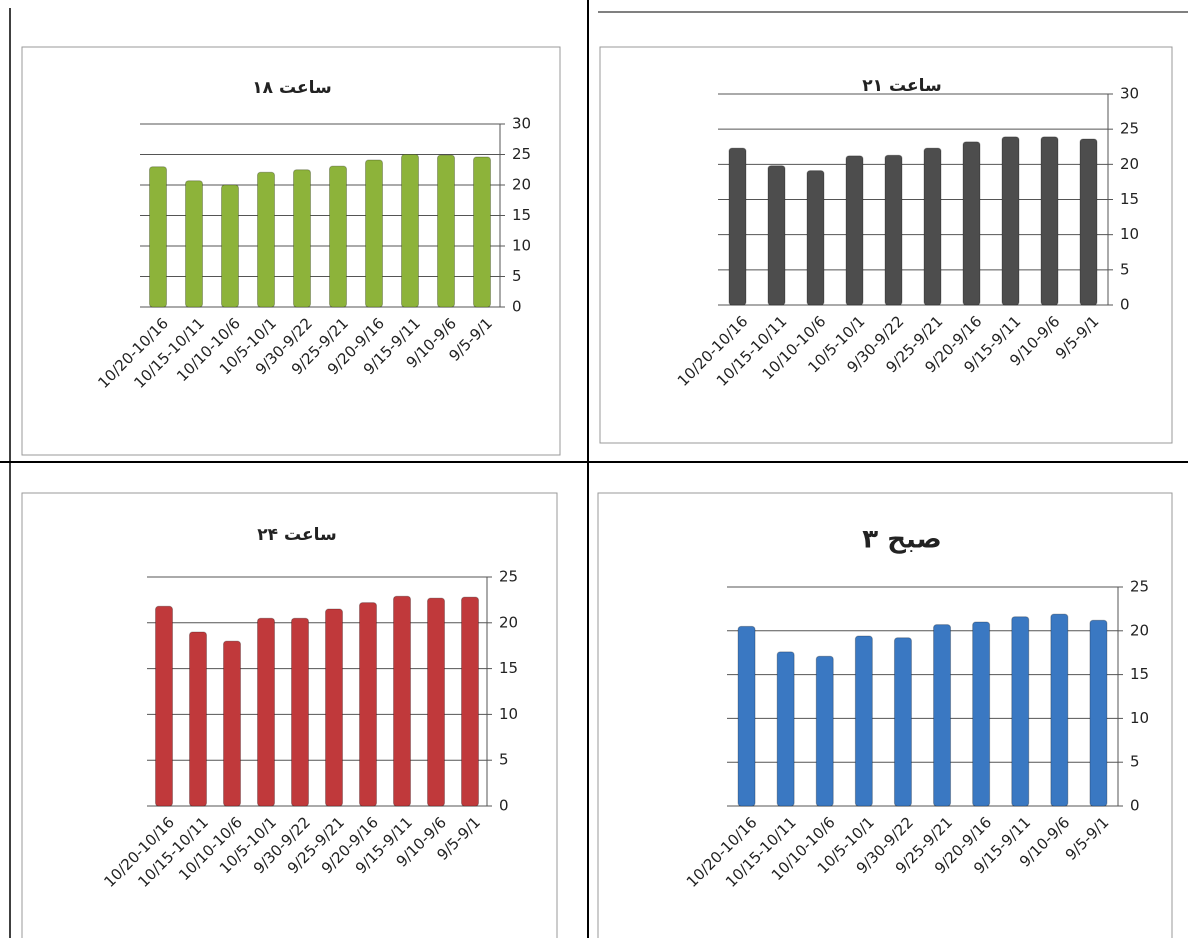 This screenshot has width=1188, height=938. What do you see at coordinates (901, 86) in the screenshot?
I see `chart-title: ساعت ۲۱` at bounding box center [901, 86].